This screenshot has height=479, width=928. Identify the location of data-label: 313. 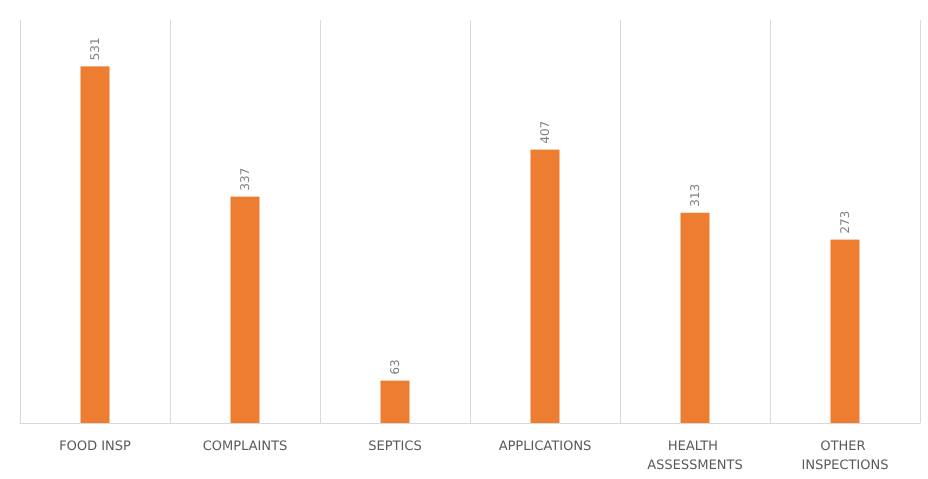
(695, 195).